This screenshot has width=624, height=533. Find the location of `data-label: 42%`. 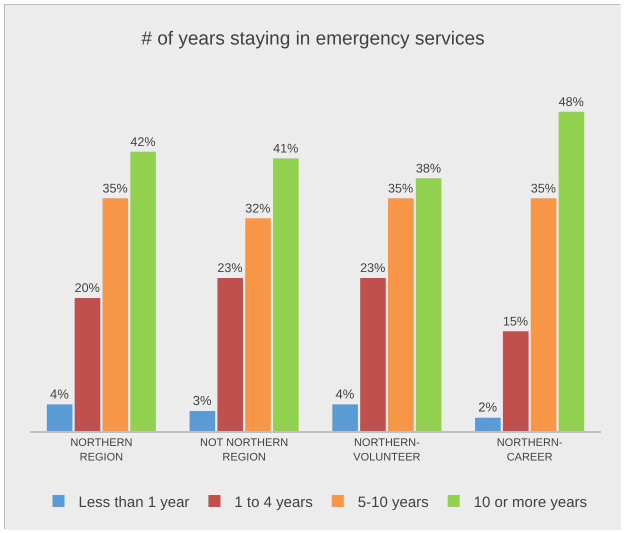

data-label: 42% is located at coordinates (143, 141).